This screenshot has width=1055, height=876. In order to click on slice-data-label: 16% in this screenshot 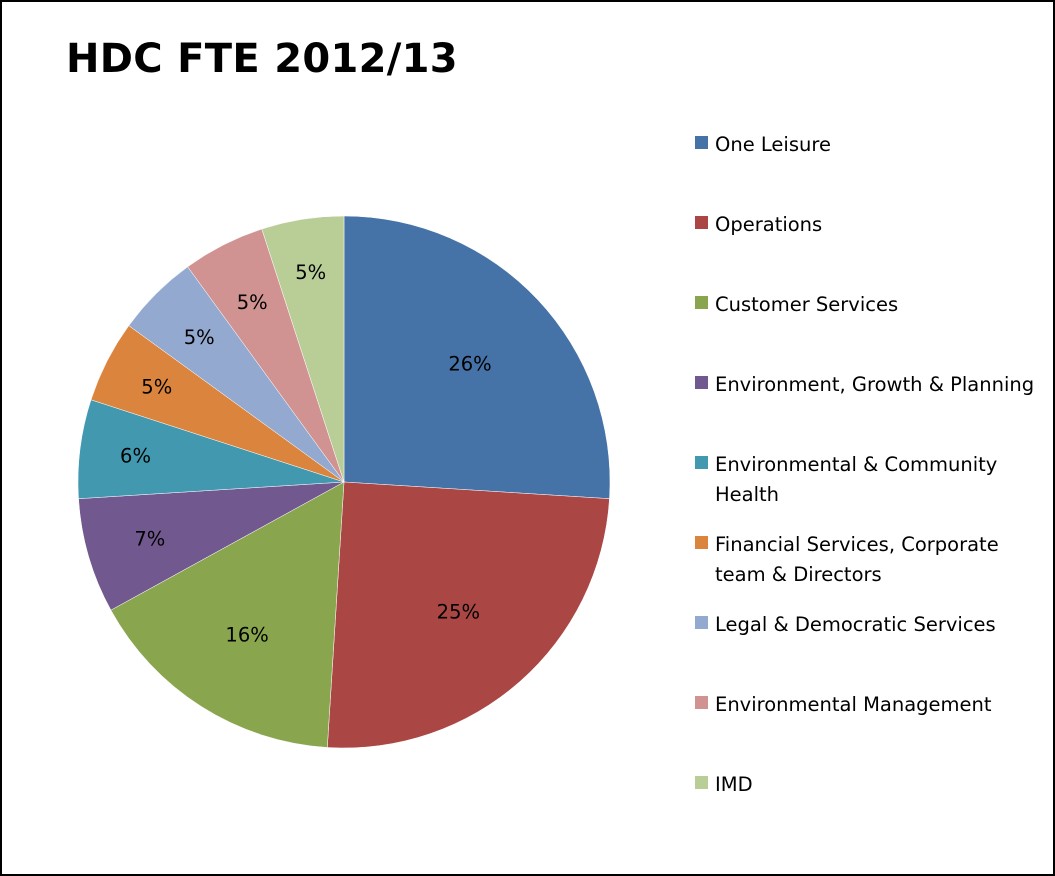, I will do `click(246, 635)`.